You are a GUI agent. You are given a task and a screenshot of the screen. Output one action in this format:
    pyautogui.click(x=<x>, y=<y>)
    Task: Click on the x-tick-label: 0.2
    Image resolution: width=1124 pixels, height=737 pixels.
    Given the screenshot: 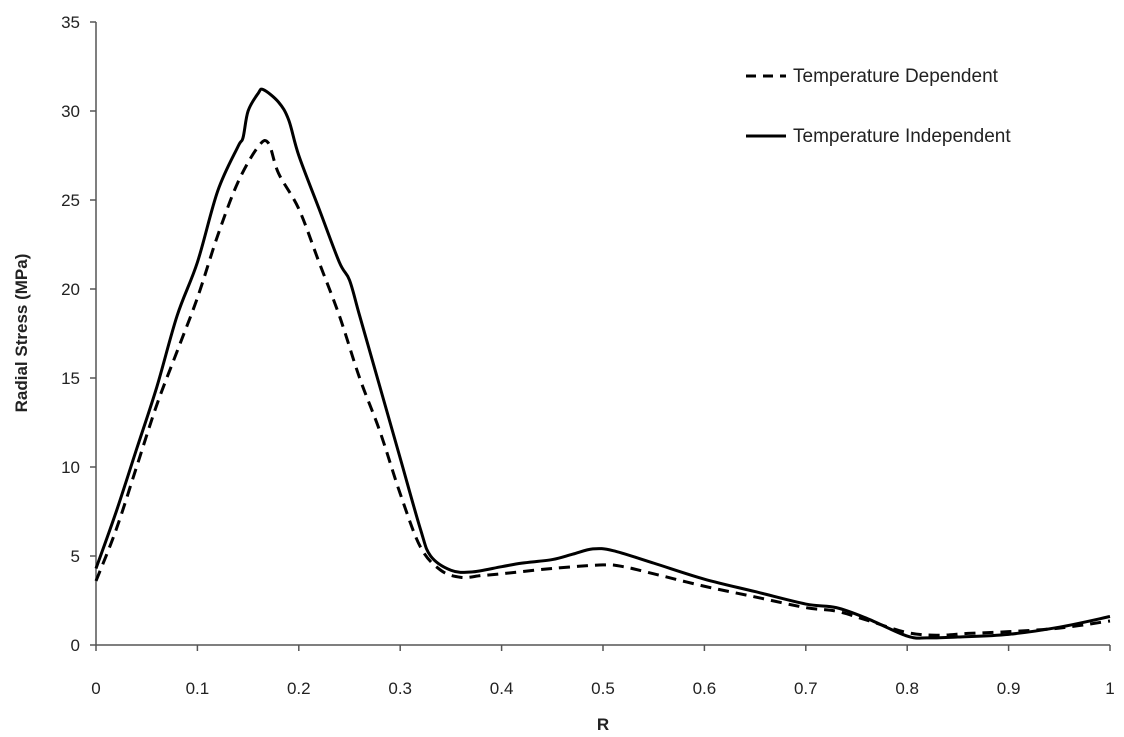 What is the action you would take?
    pyautogui.click(x=299, y=688)
    